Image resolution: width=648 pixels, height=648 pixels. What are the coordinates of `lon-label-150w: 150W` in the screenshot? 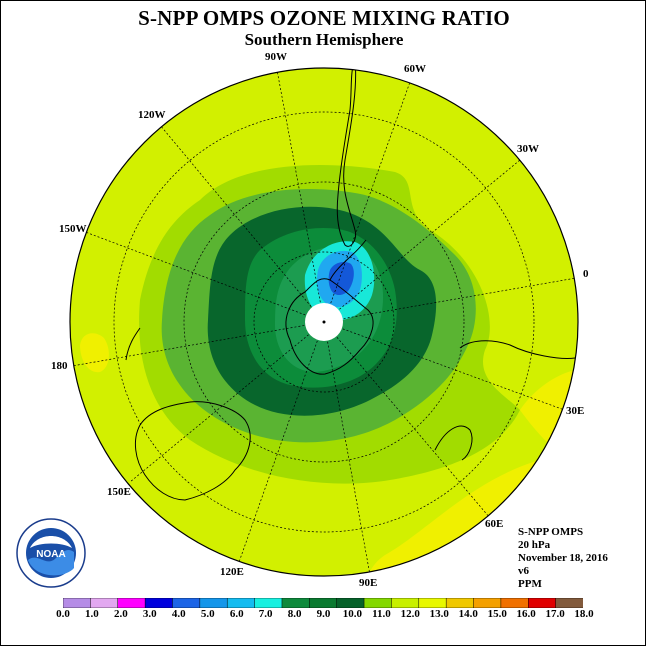 It's located at (73, 229).